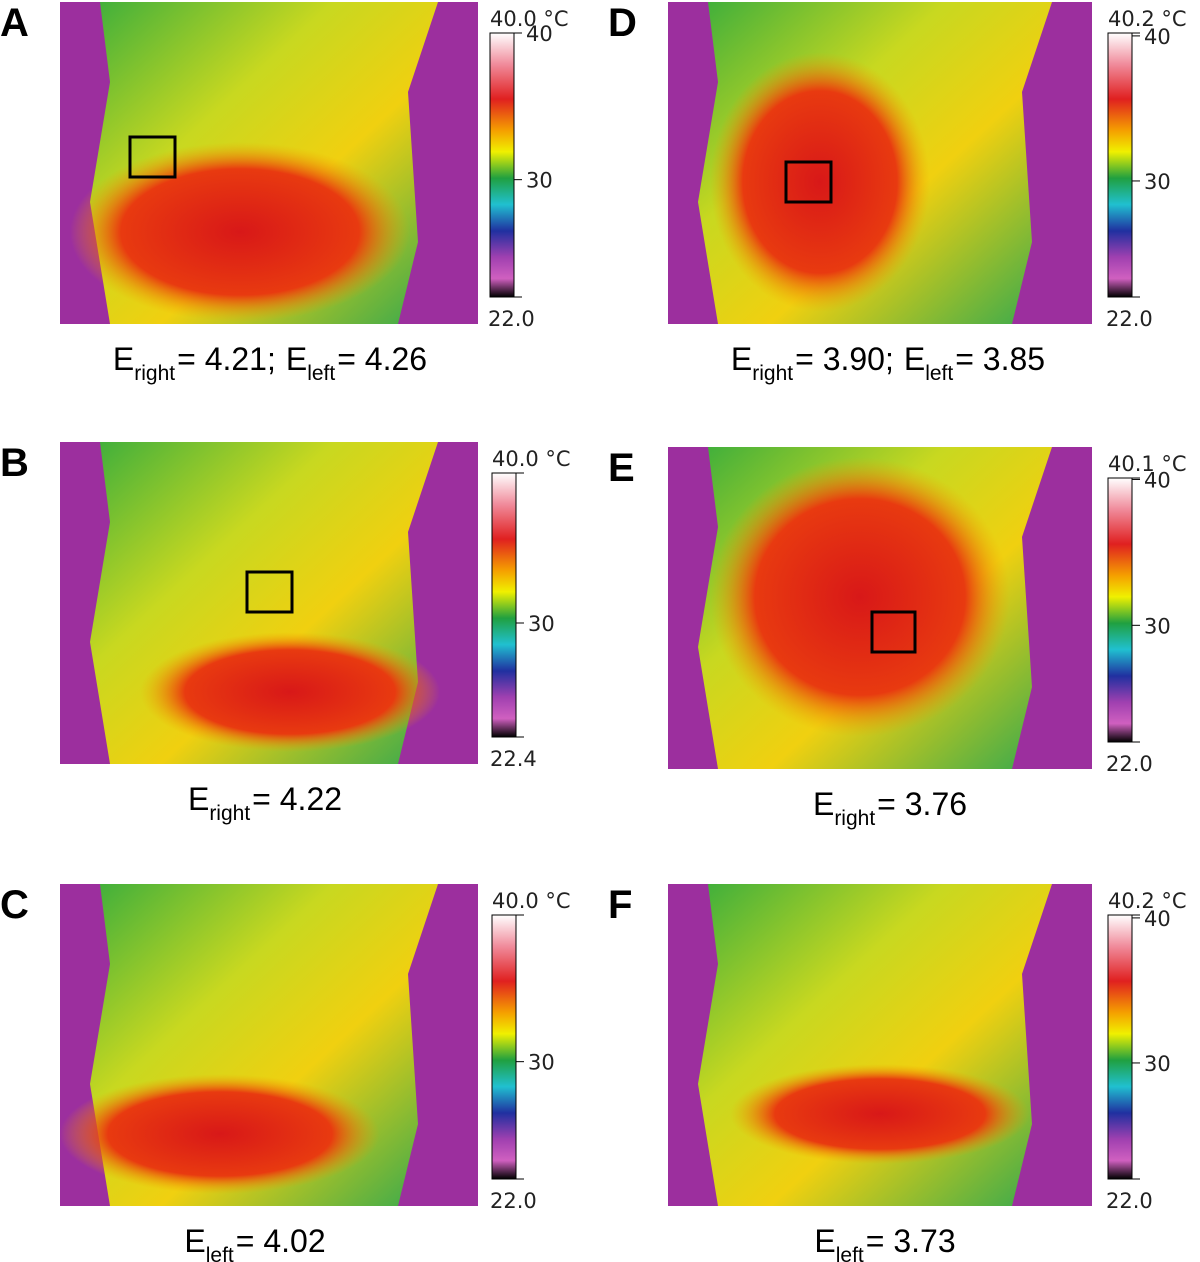 This screenshot has width=1200, height=1262. I want to click on panel-label: D, so click(622, 23).